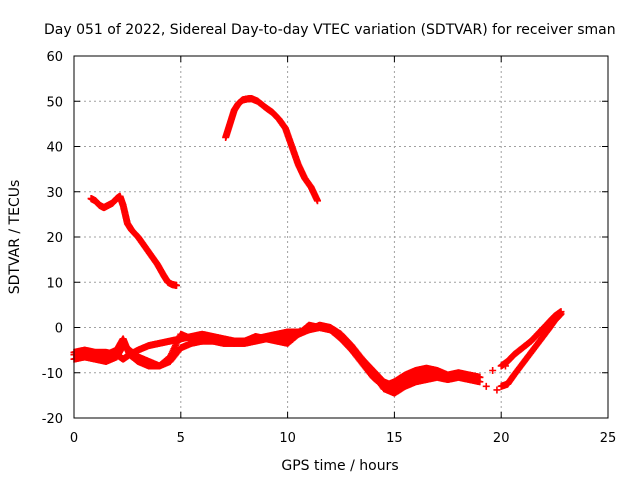 Image resolution: width=640 pixels, height=480 pixels. Describe the element at coordinates (15, 237) in the screenshot. I see `y-axis-label: SDTVAR / TECUs` at that location.